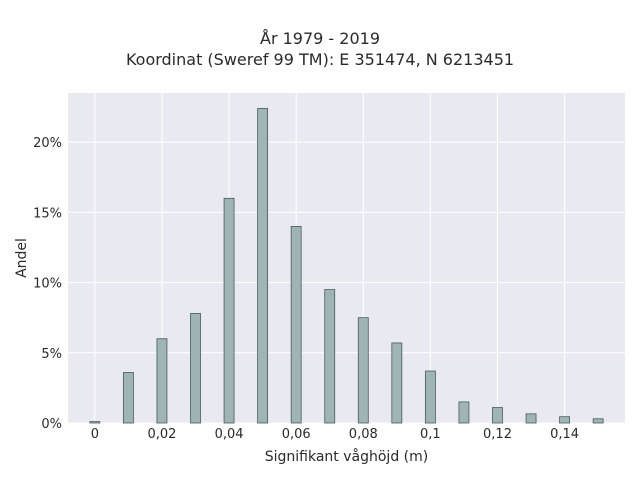 The width and height of the screenshot is (640, 480). I want to click on y-tick-labels: 0% 5% 10% 15% 20%, so click(47, 284).